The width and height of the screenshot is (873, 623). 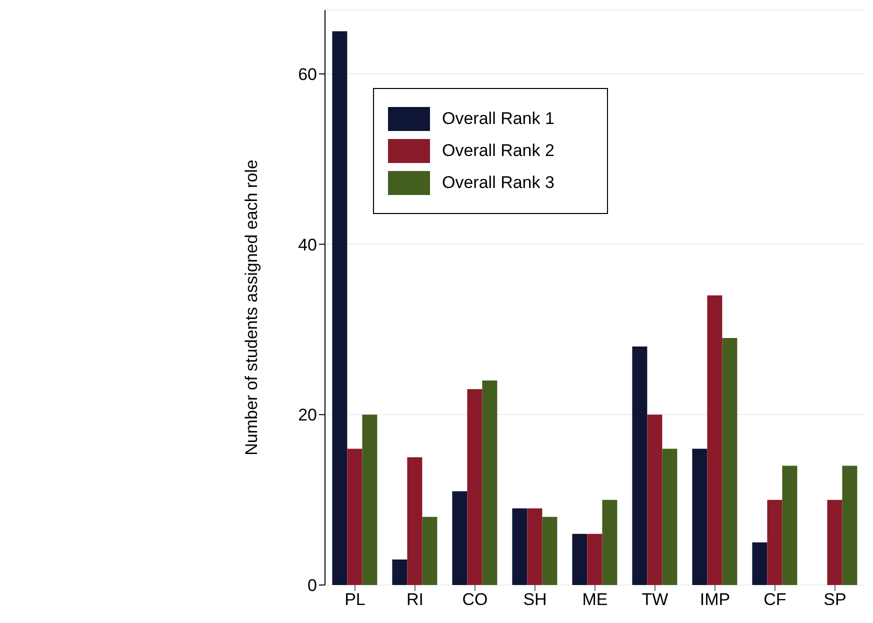 What do you see at coordinates (307, 74) in the screenshot?
I see `y-tick-label: 60` at bounding box center [307, 74].